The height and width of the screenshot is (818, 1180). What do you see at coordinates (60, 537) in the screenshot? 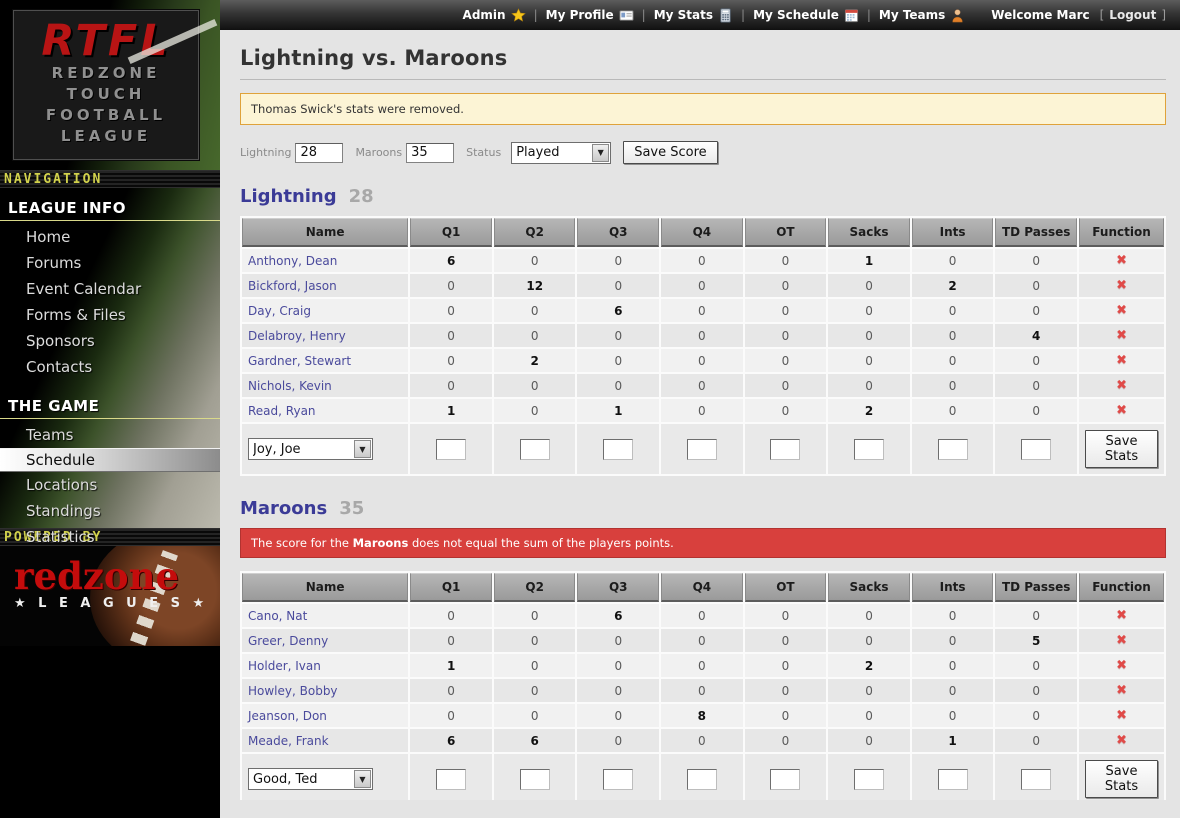
I see `sidebar-item-statistics: Statistics` at bounding box center [60, 537].